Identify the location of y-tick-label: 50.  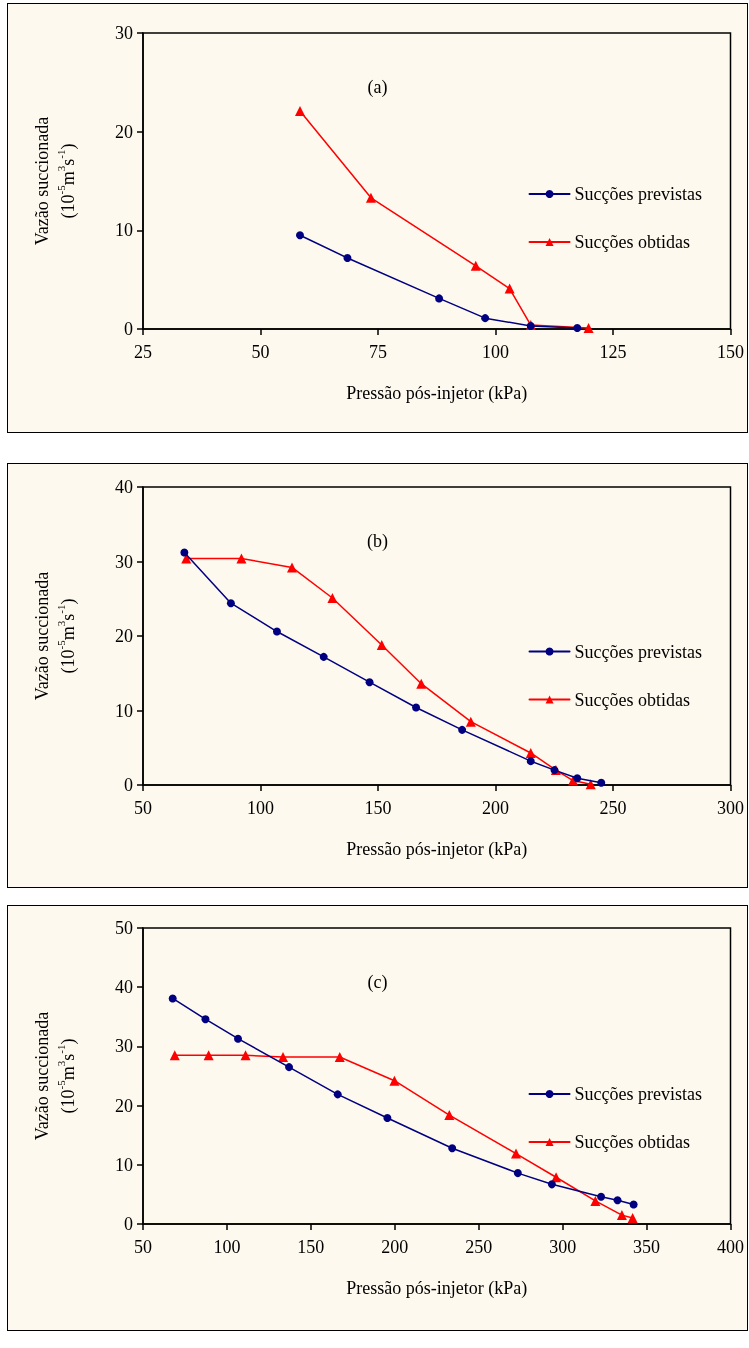
(124, 928).